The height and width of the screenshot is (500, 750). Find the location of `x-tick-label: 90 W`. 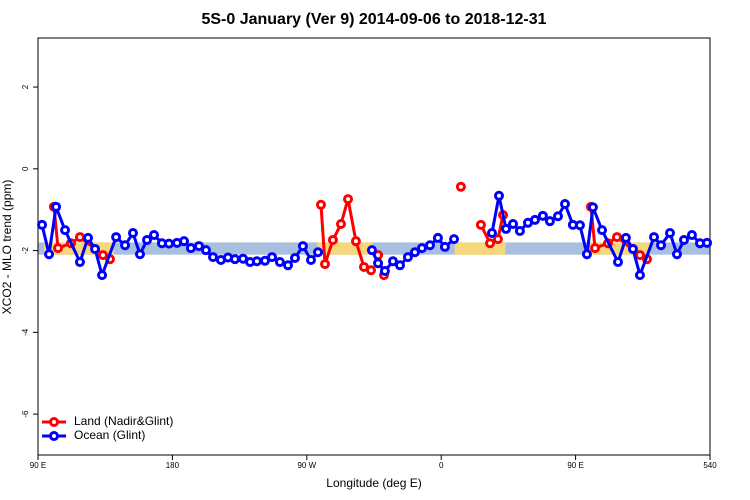

x-tick-label: 90 W is located at coordinates (306, 465).